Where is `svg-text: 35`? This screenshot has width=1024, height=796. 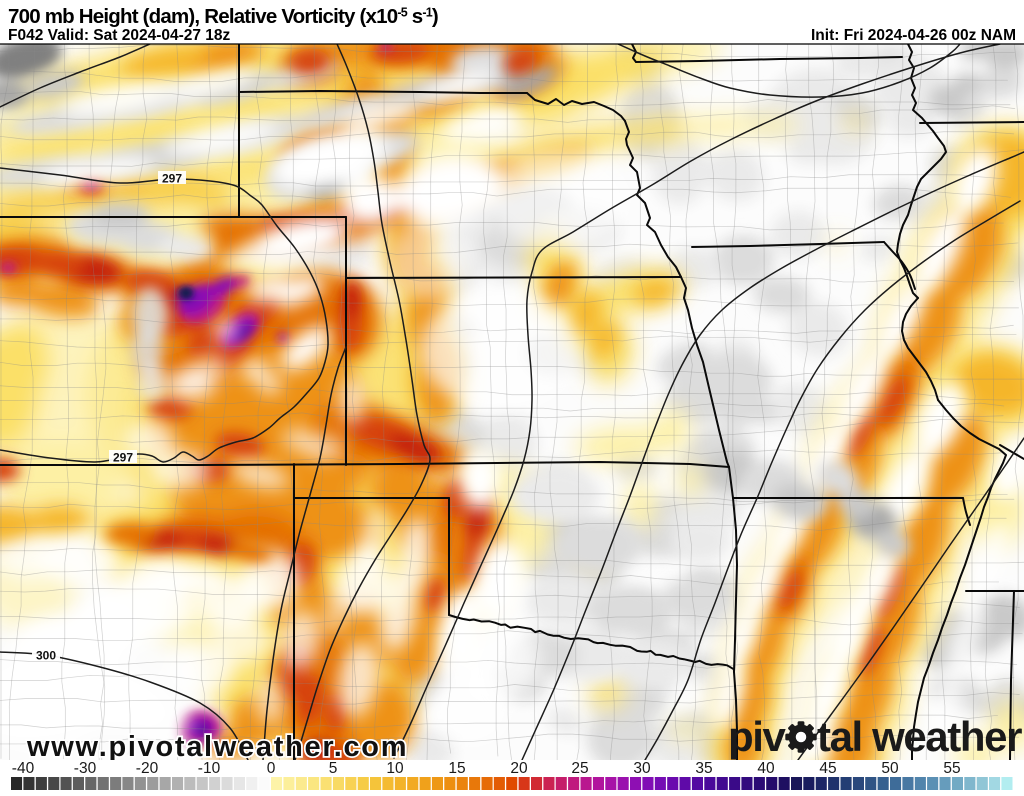
svg-text: 35 is located at coordinates (703, 768).